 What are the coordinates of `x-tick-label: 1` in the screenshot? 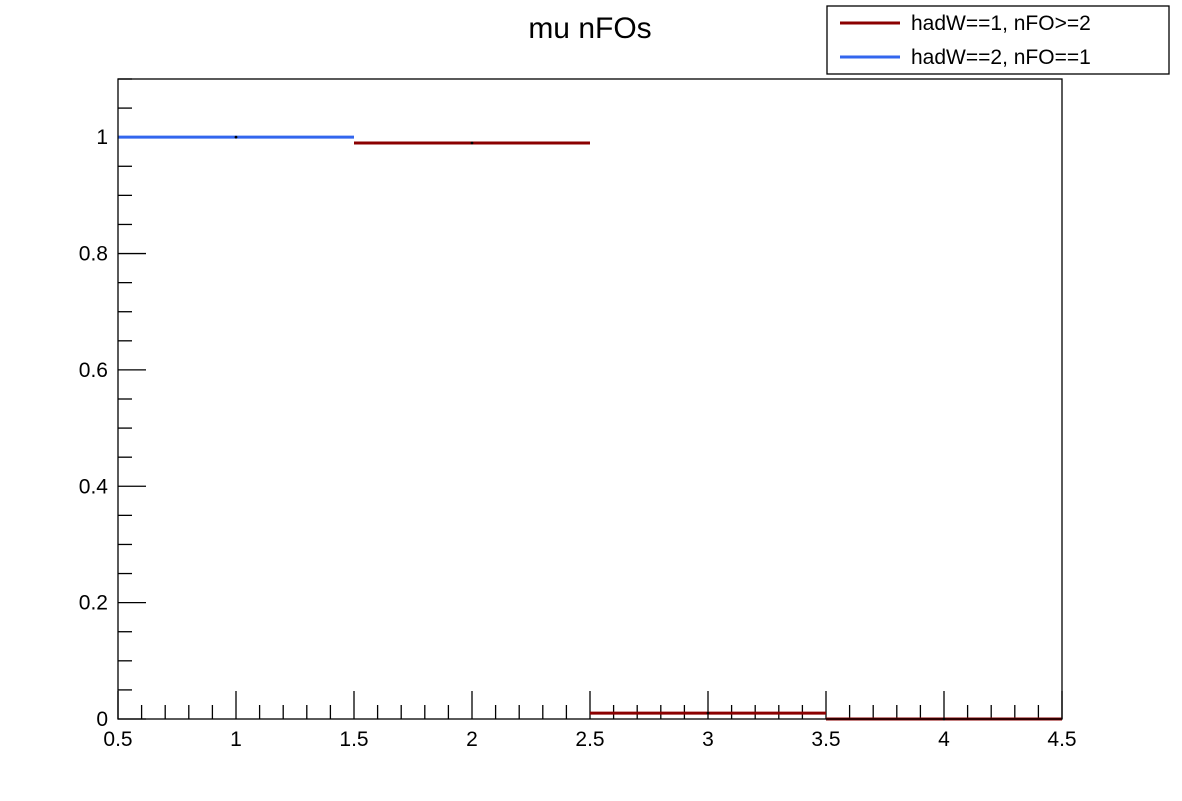 It's located at (236, 739).